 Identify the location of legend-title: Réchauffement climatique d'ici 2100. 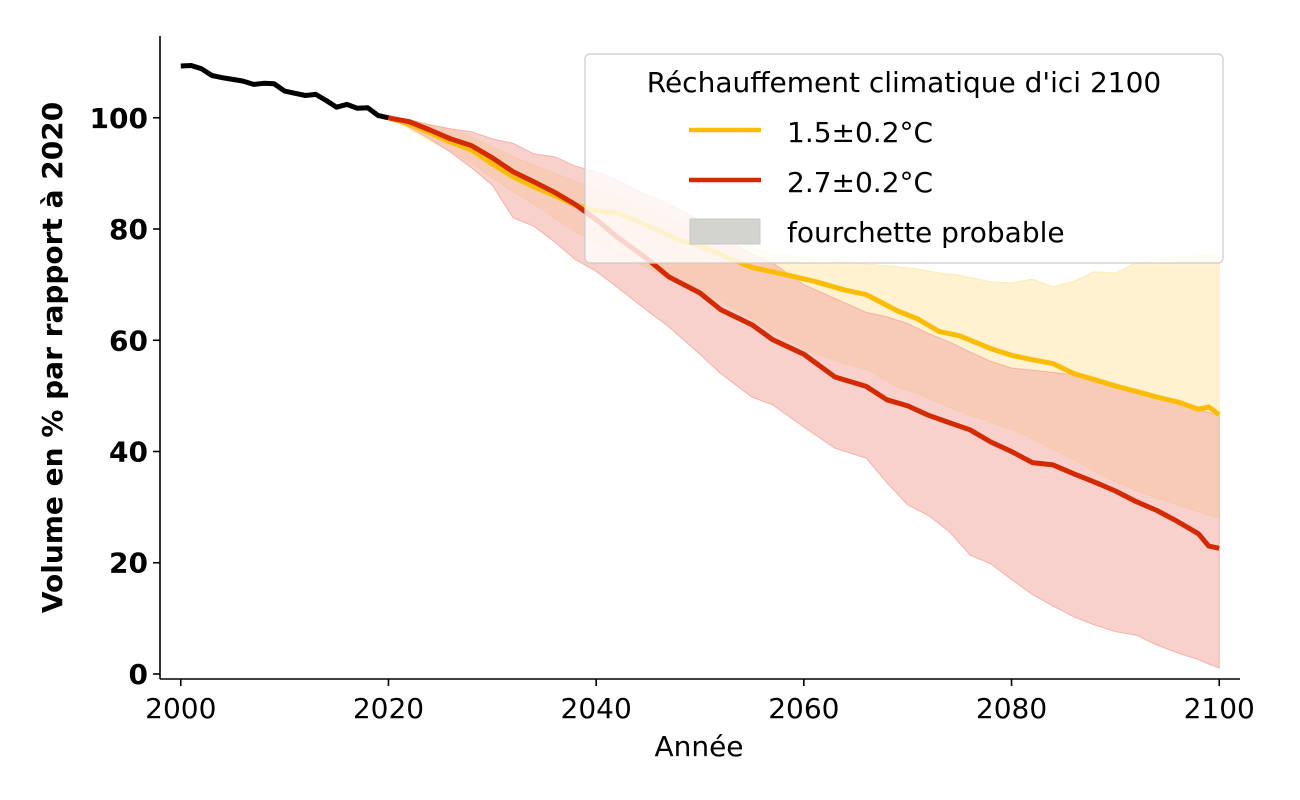
(904, 82).